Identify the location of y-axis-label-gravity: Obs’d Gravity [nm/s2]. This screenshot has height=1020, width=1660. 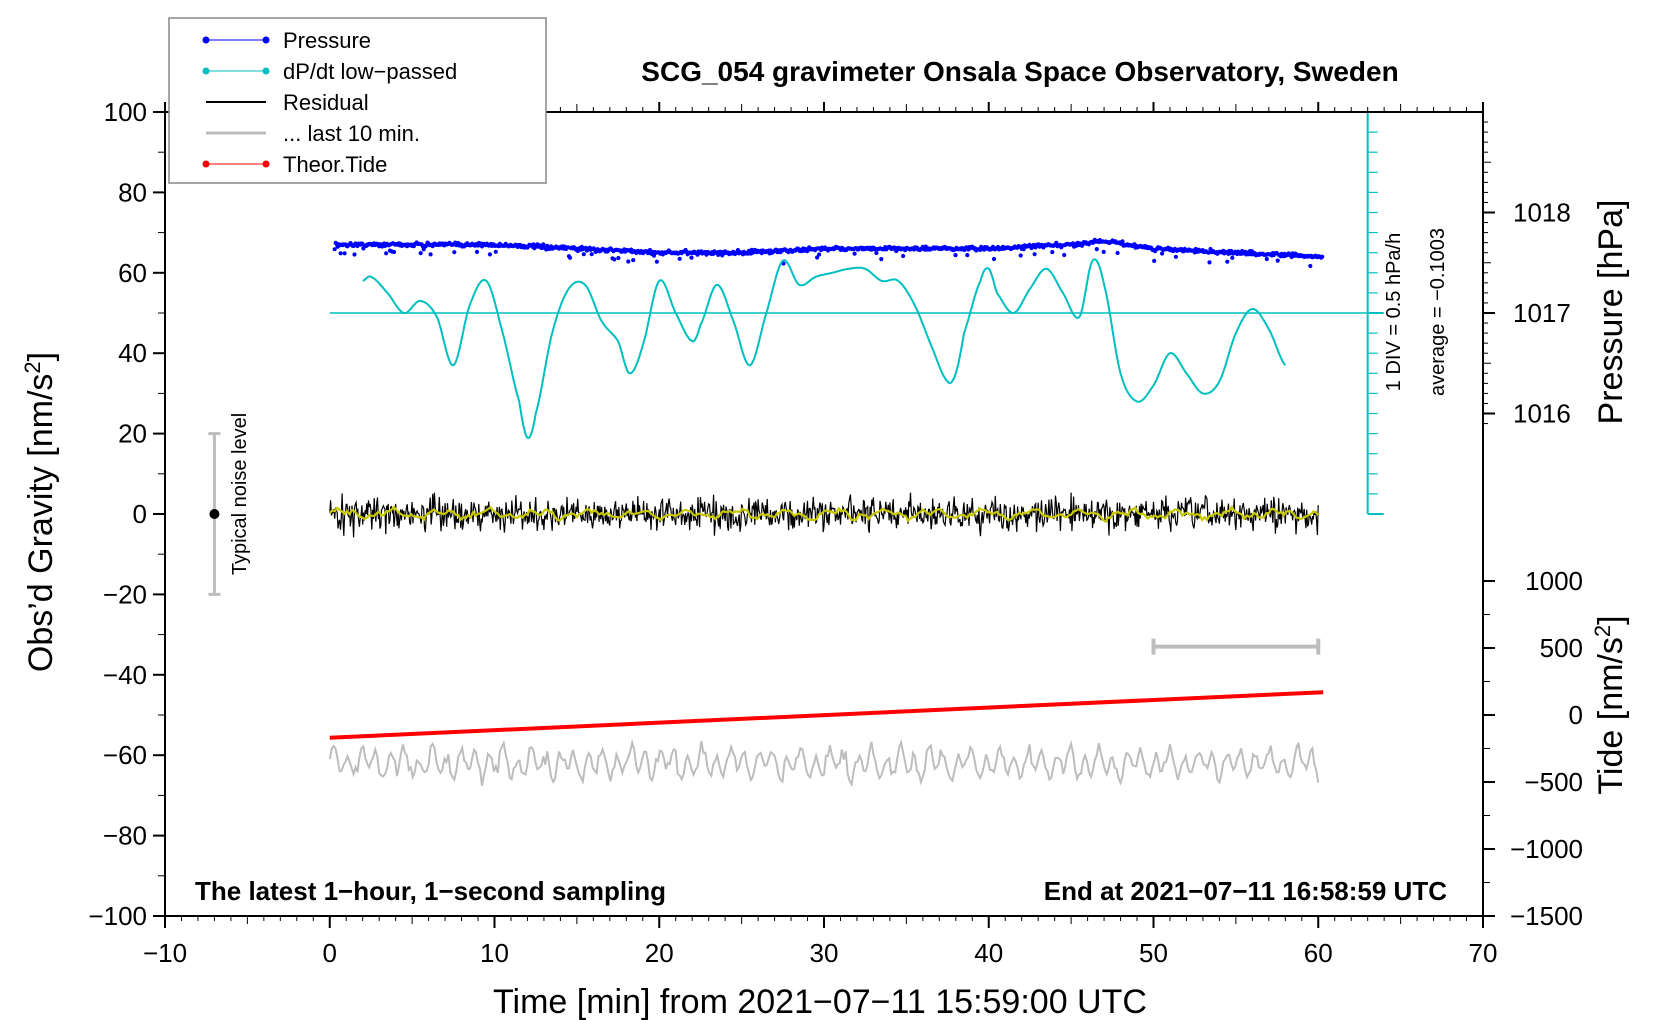
(40, 512).